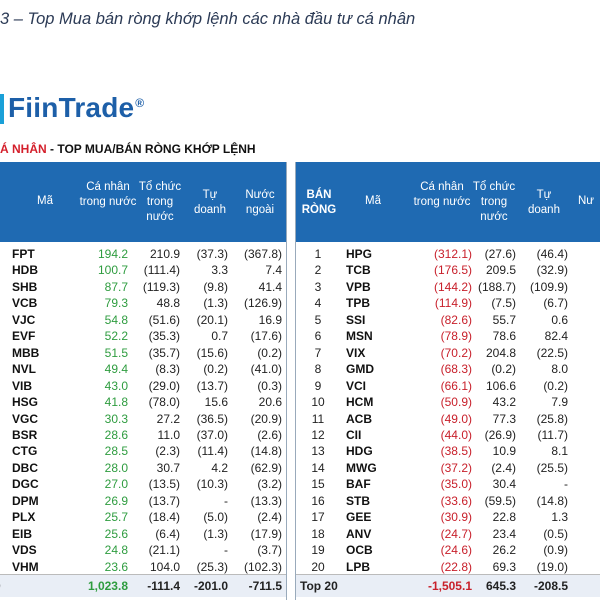  What do you see at coordinates (164, 550) in the screenshot?
I see `to-chuc-value: (21.1)` at bounding box center [164, 550].